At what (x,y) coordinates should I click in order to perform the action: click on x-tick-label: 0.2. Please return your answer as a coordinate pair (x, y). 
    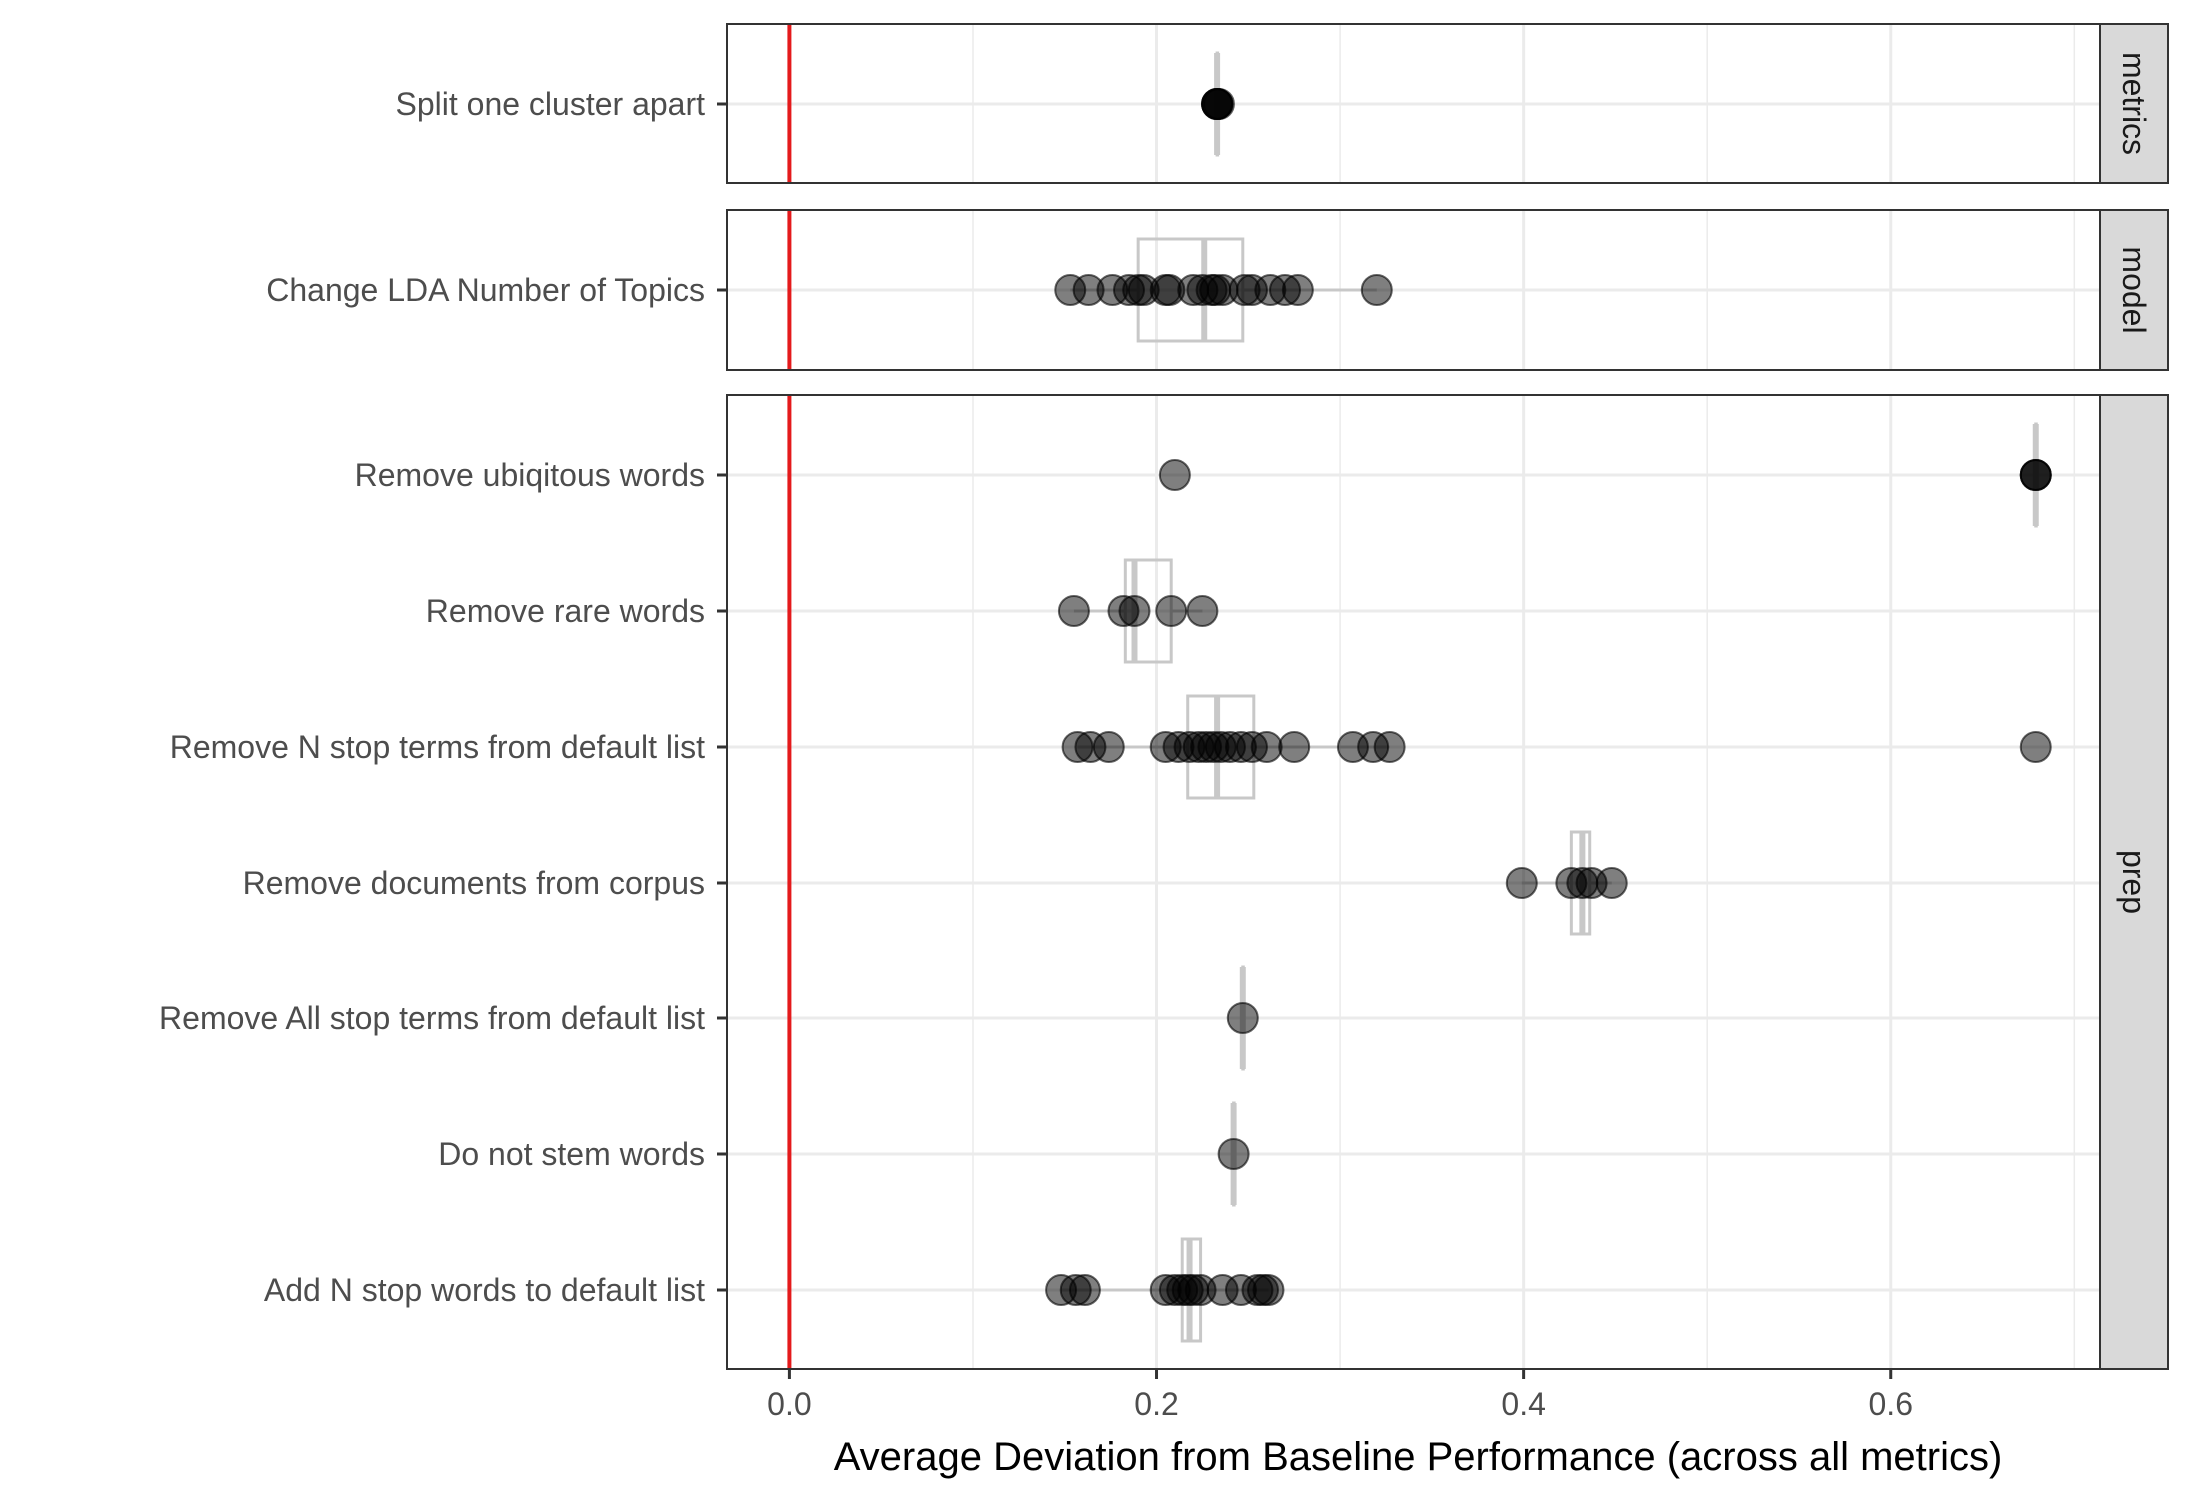
    Looking at the image, I should click on (1156, 1404).